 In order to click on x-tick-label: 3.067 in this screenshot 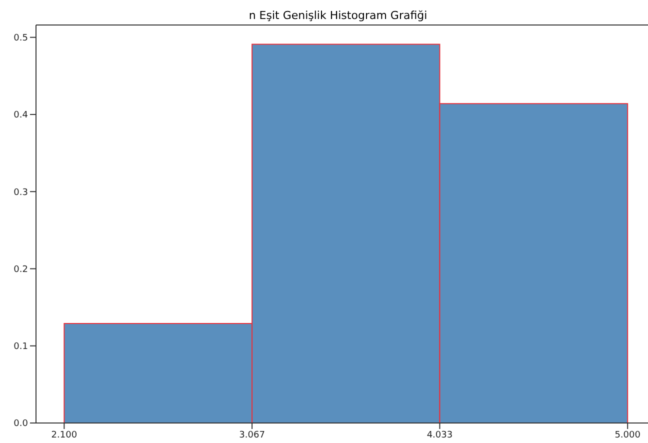, I will do `click(252, 435)`.